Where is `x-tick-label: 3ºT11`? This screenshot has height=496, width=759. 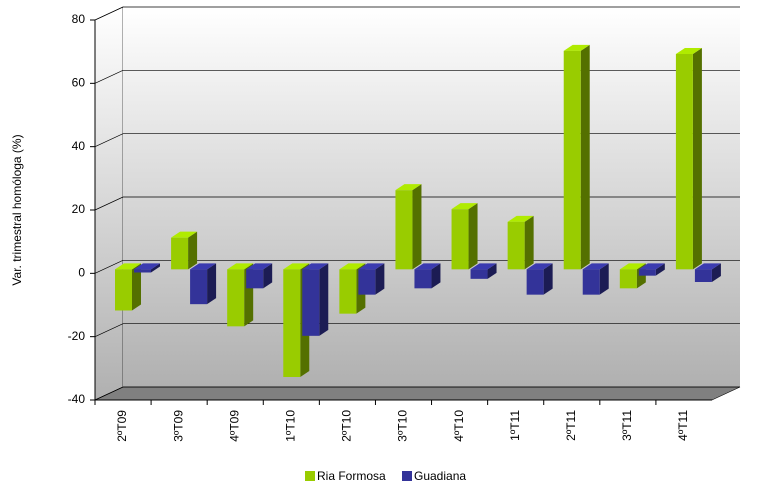
x-tick-label: 3ºT11 is located at coordinates (627, 425).